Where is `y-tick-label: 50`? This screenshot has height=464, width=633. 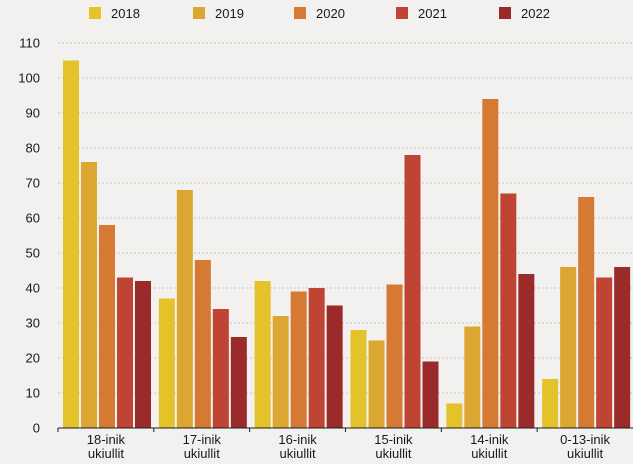
y-tick-label: 50 is located at coordinates (33, 253).